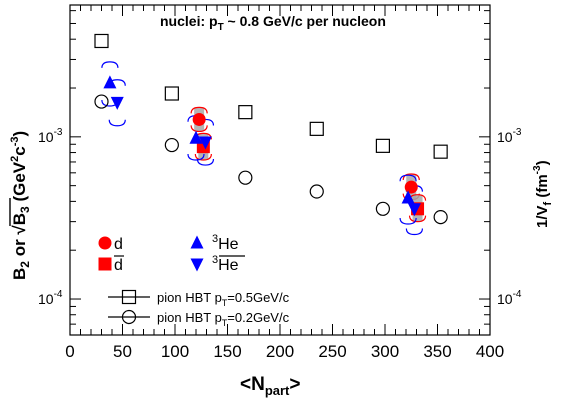 Image resolution: width=561 pixels, height=402 pixels. What do you see at coordinates (227, 351) in the screenshot?
I see `x-tick-label: 150` at bounding box center [227, 351].